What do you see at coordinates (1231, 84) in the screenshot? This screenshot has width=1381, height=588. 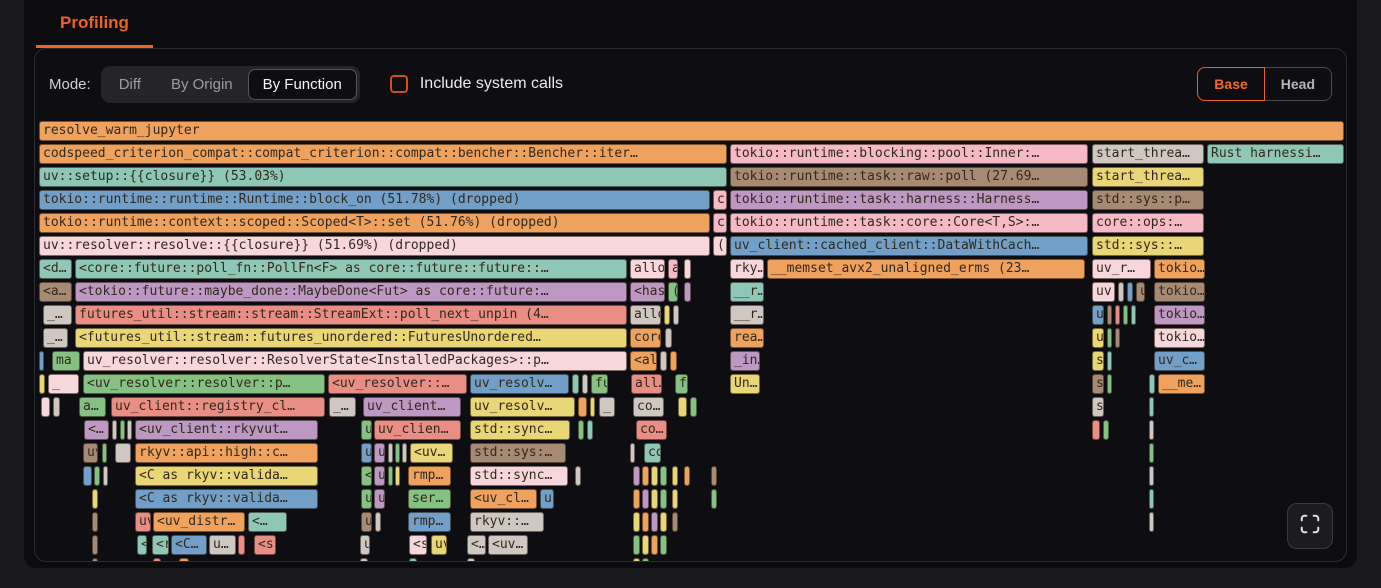 I see `base-button: Base` at bounding box center [1231, 84].